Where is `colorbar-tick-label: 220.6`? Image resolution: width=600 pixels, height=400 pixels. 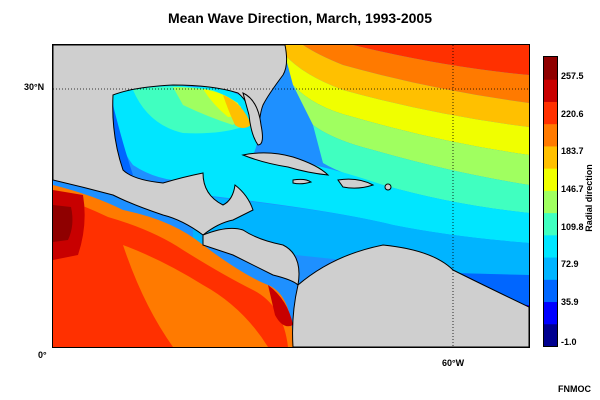
colorbar-tick-label: 220.6 is located at coordinates (572, 114).